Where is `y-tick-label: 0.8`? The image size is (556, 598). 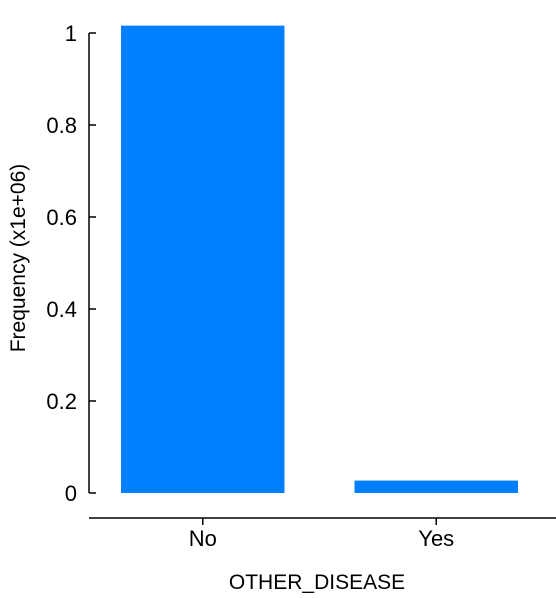 y-tick-label: 0.8 is located at coordinates (61, 125).